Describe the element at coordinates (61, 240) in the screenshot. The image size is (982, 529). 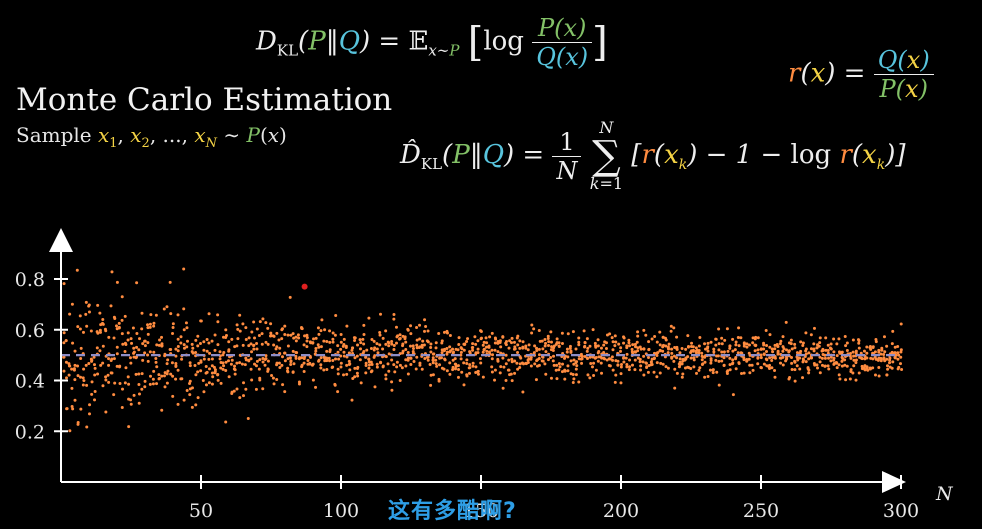
I see `y-axis-arrow` at that location.